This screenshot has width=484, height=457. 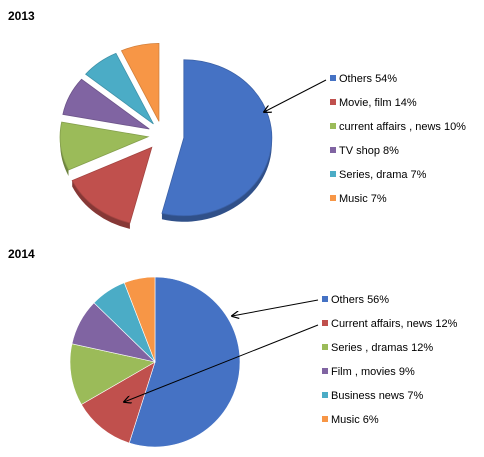 I want to click on legend-label-others-54: Others 54%, so click(x=368, y=79).